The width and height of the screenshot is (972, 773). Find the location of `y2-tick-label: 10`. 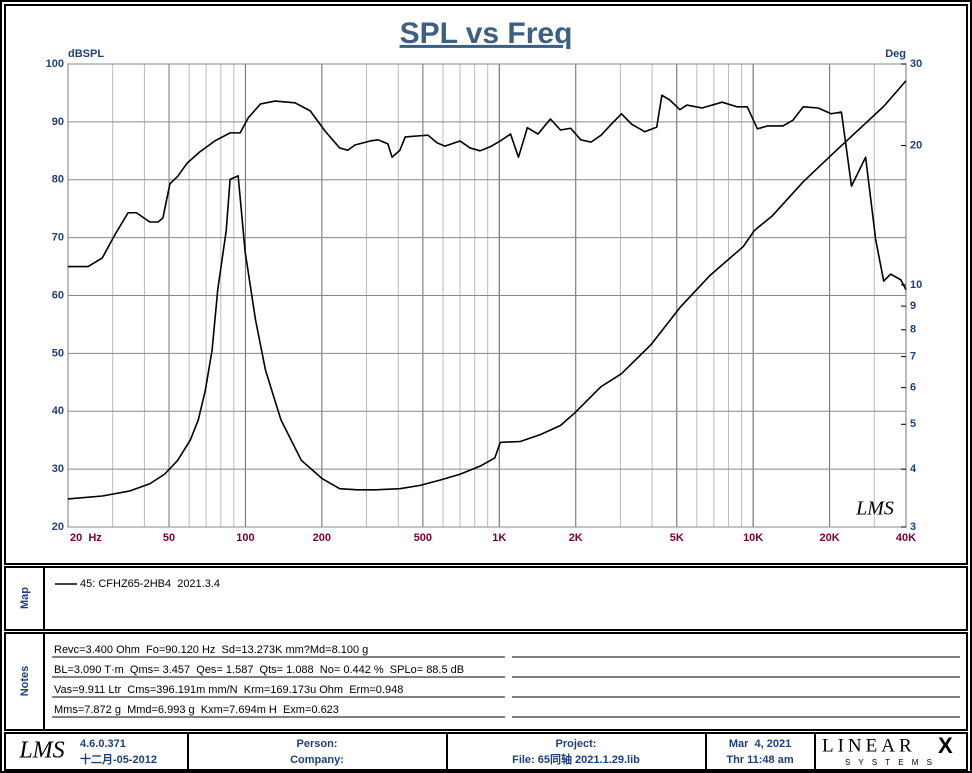

y2-tick-label: 10 is located at coordinates (916, 285).